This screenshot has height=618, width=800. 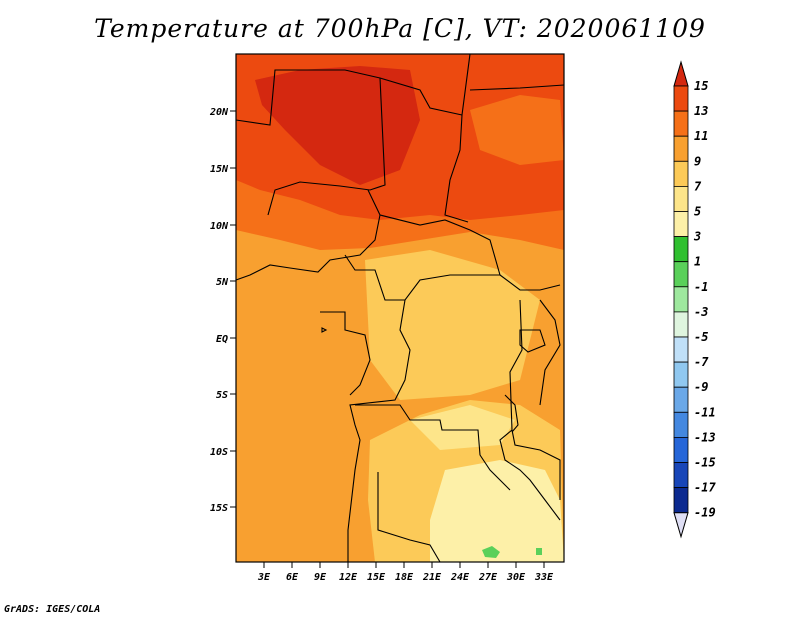 What do you see at coordinates (219, 508) in the screenshot?
I see `lat-label: 15S` at bounding box center [219, 508].